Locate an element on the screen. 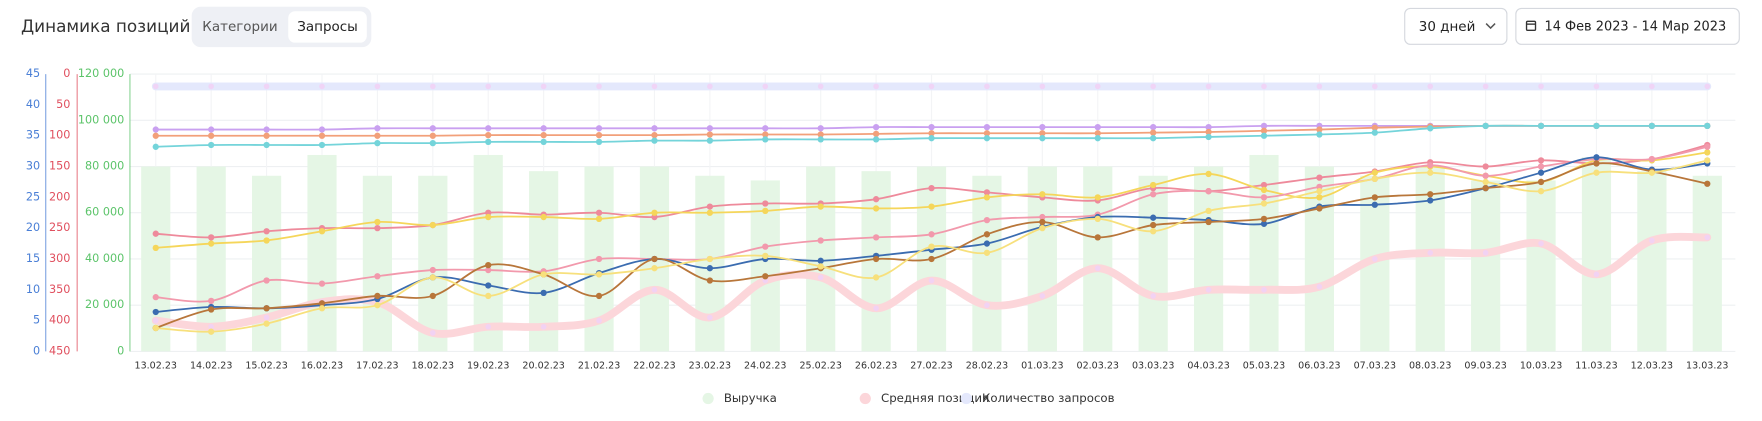 The height and width of the screenshot is (421, 1762). date-range-picker is located at coordinates (1627, 26).